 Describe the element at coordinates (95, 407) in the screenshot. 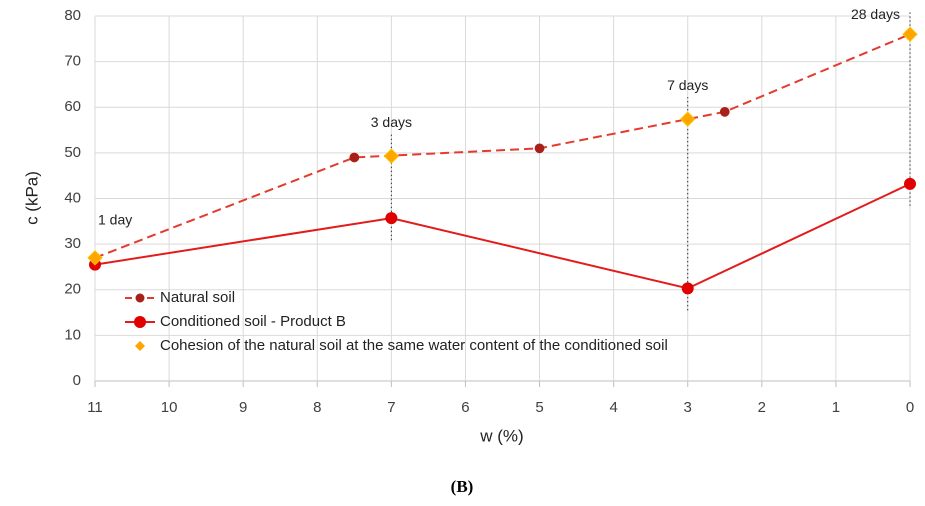

I see `x-tick-label: 11` at that location.